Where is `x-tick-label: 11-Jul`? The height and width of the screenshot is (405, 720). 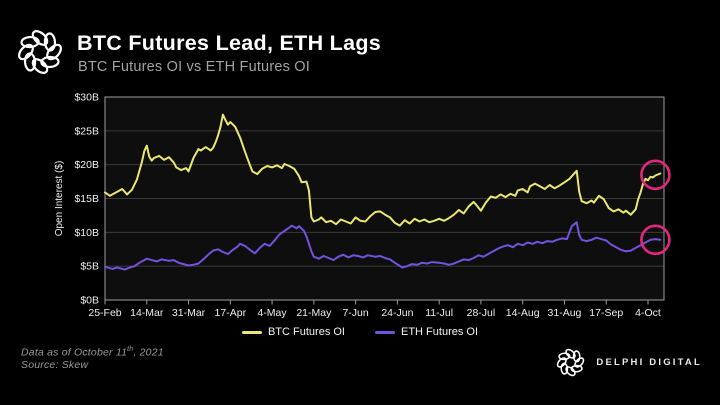 x-tick-label: 11-Jul is located at coordinates (439, 313).